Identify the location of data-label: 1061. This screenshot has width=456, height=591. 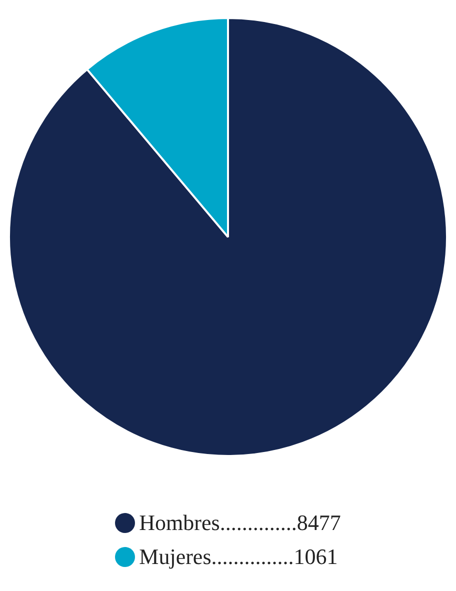
(316, 557).